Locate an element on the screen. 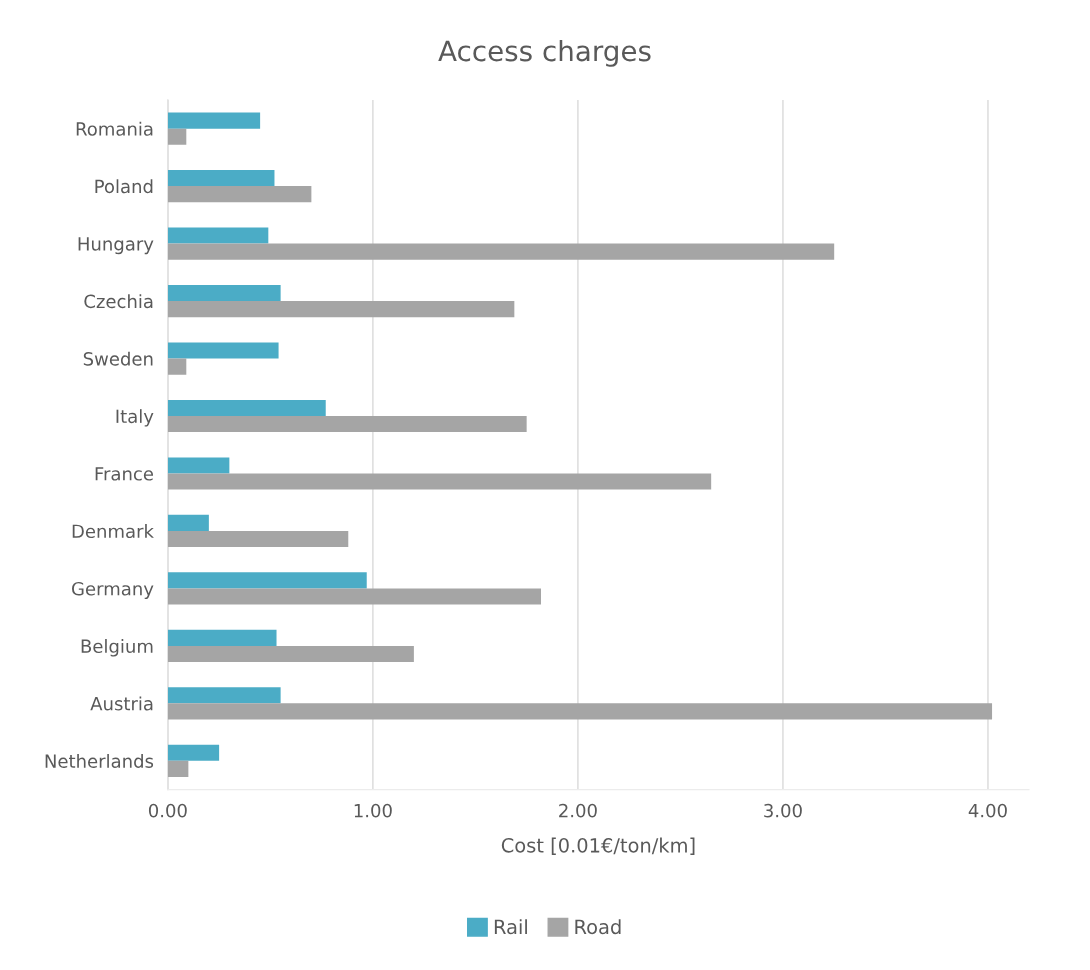 The height and width of the screenshot is (970, 1090). y-tick-label: Czechia is located at coordinates (118, 301).